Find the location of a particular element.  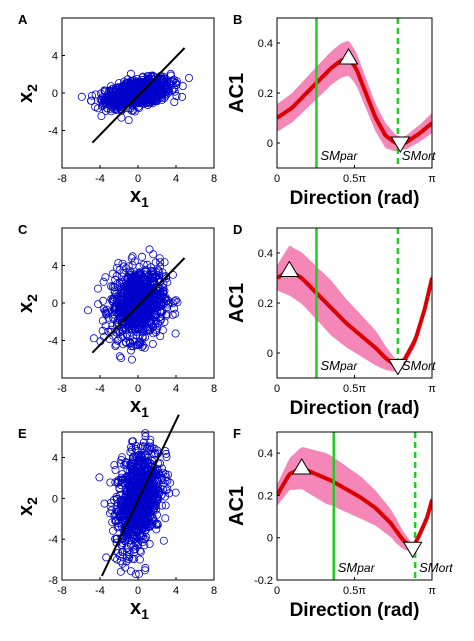

sm-ort-label-main: SM is located at coordinates (412, 155).